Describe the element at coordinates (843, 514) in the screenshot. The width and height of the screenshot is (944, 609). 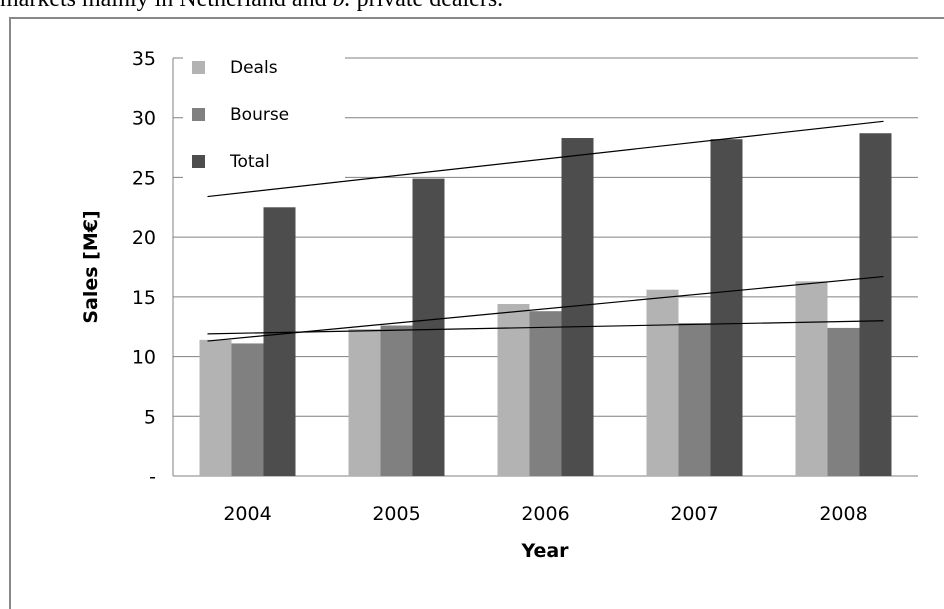
I see `x-tick-label: 2008` at that location.